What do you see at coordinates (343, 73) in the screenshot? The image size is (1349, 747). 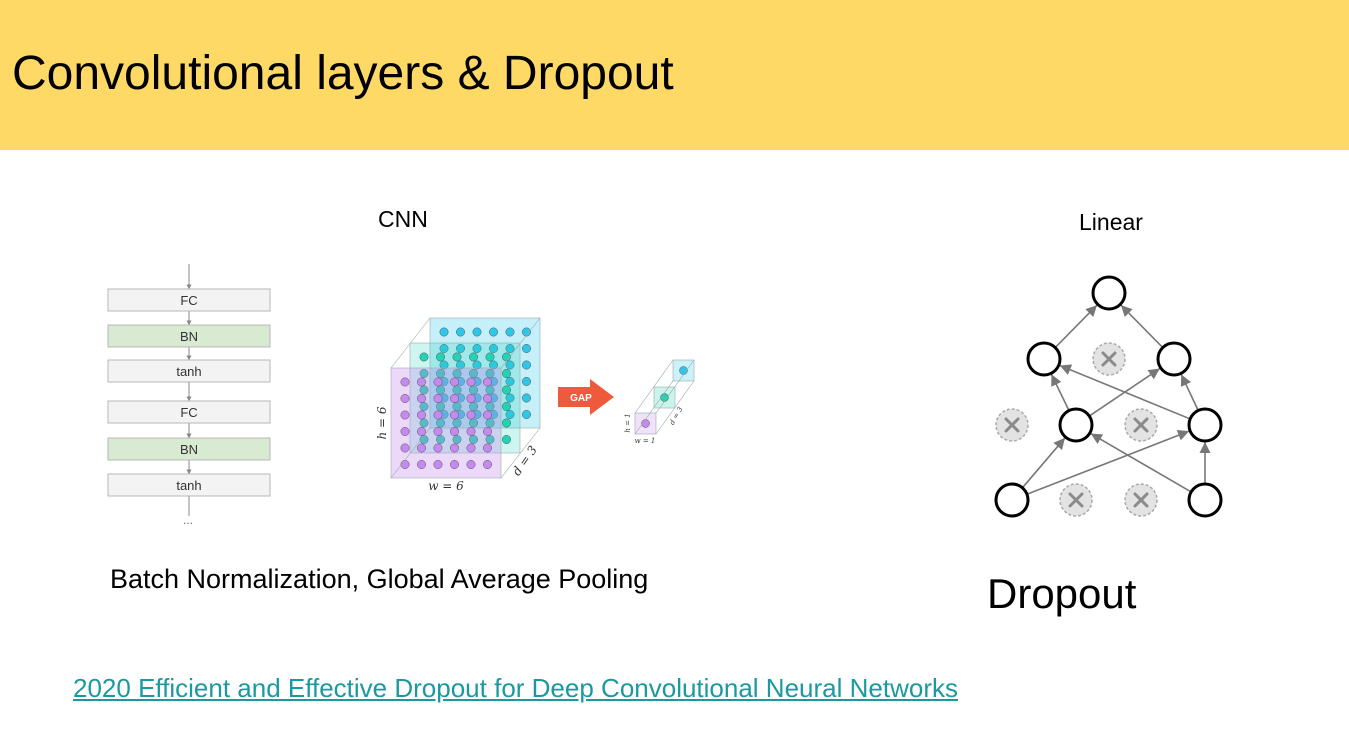 I see `slide-title: Convolutional layers & Dropout` at bounding box center [343, 73].